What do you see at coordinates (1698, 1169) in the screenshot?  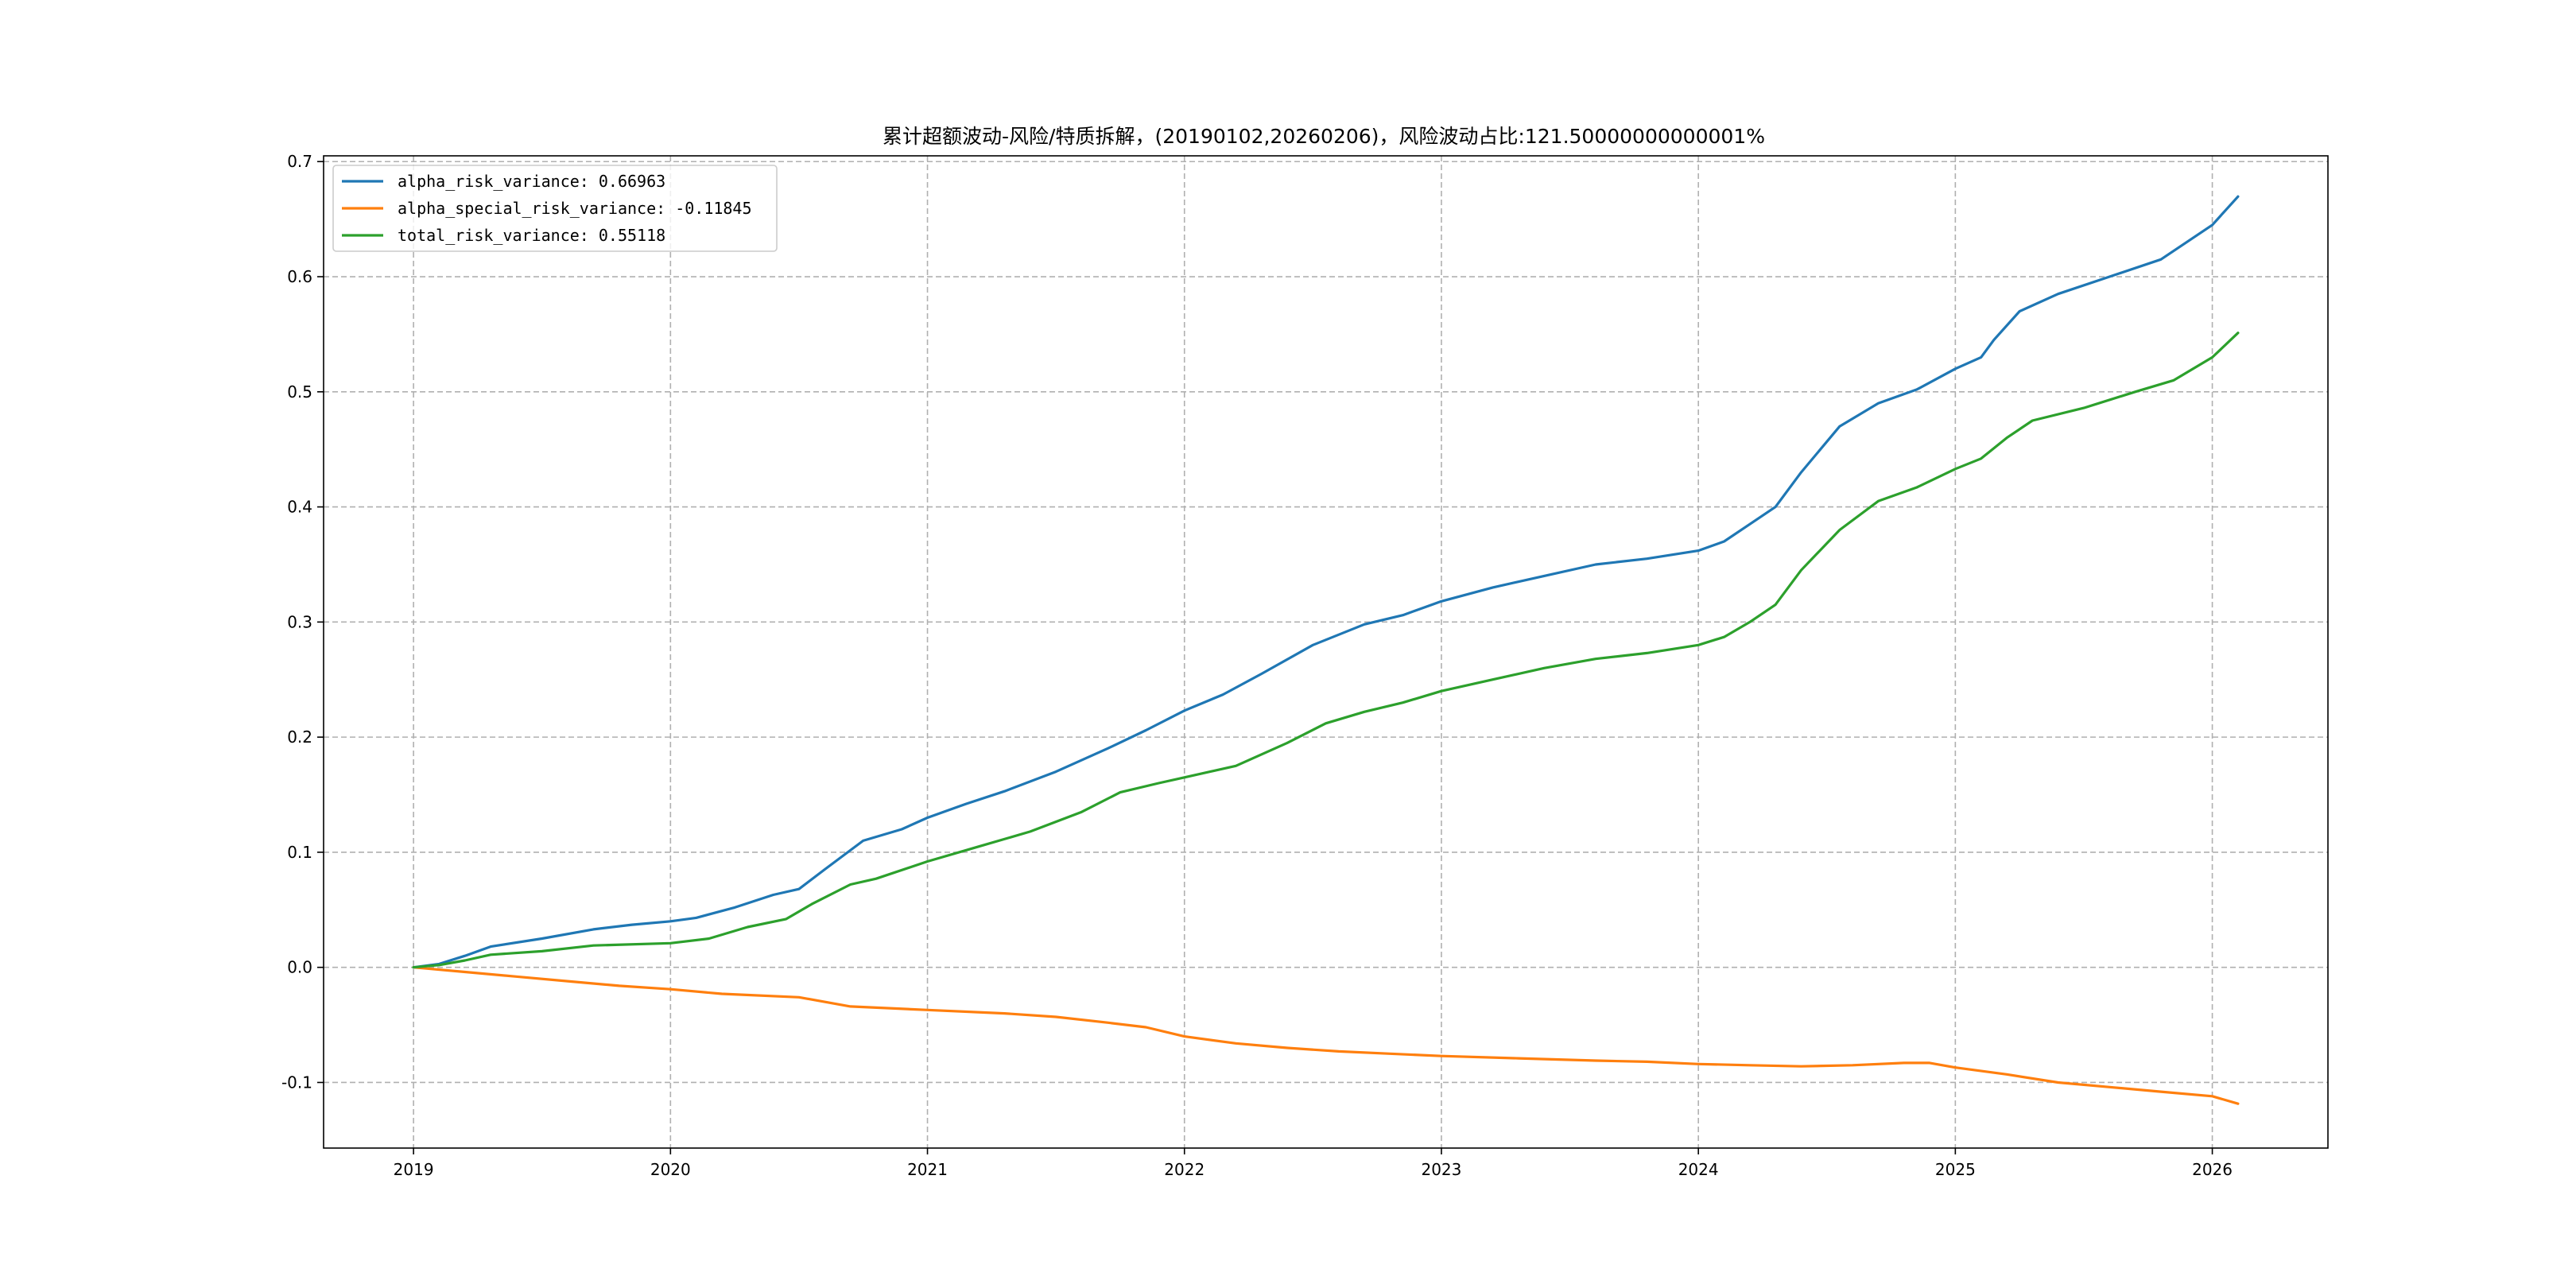 I see `x-tick-label: 2024` at bounding box center [1698, 1169].